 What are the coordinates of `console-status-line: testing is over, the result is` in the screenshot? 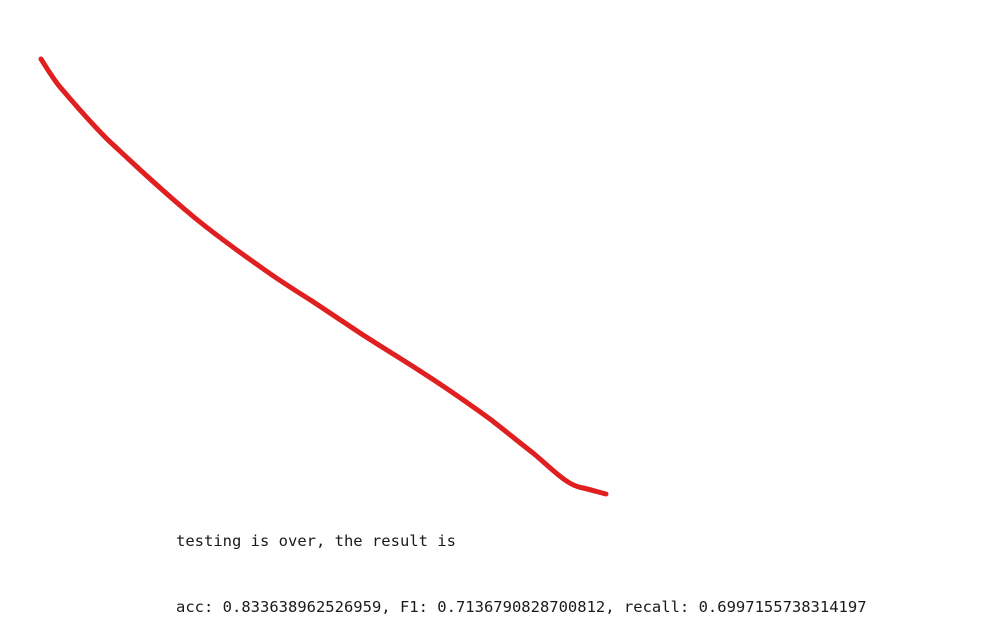 It's located at (316, 541).